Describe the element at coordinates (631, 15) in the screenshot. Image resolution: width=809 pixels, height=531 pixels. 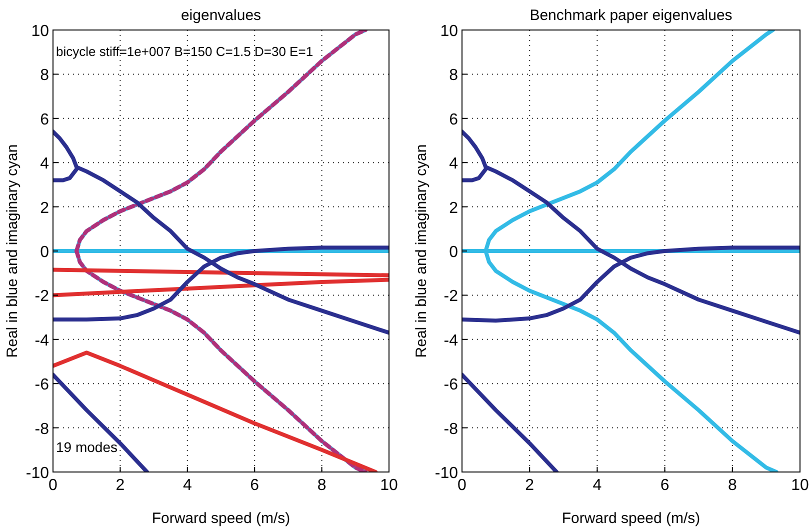
I see `chart-title: Benchmark paper eigenvalues` at that location.